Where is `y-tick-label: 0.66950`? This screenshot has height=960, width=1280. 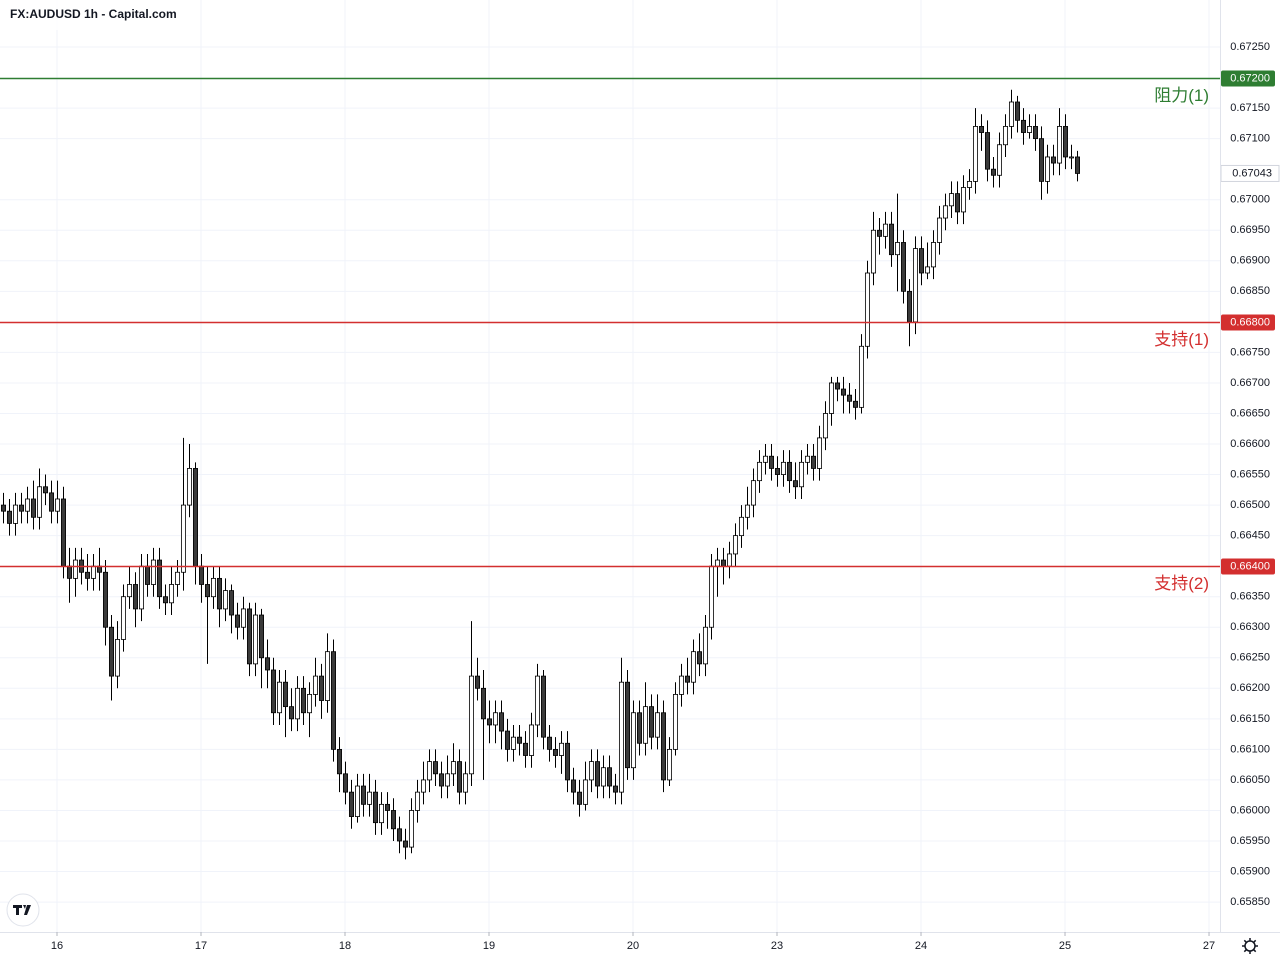 y-tick-label: 0.66950 is located at coordinates (1250, 230).